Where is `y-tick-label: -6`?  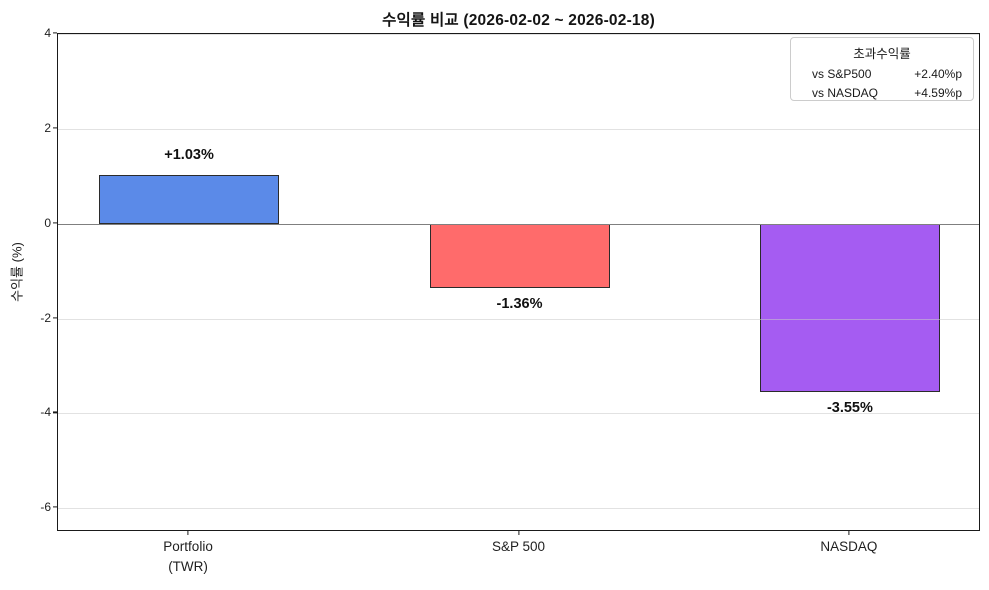 y-tick-label: -6 is located at coordinates (45, 507).